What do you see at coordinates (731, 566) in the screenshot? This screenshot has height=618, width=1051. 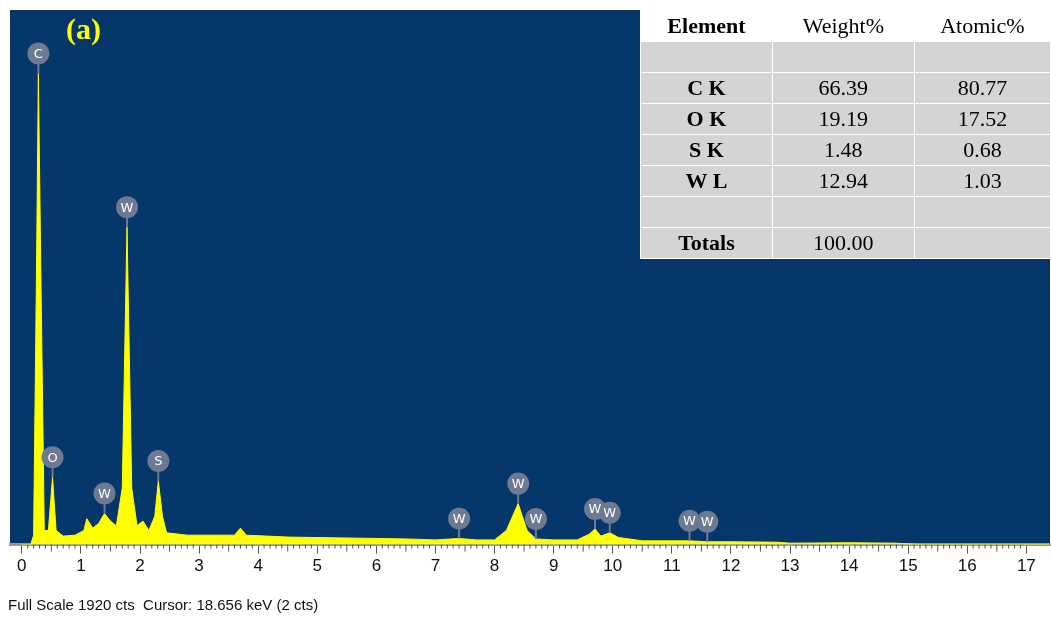 I see `x-tick-label: 12` at bounding box center [731, 566].